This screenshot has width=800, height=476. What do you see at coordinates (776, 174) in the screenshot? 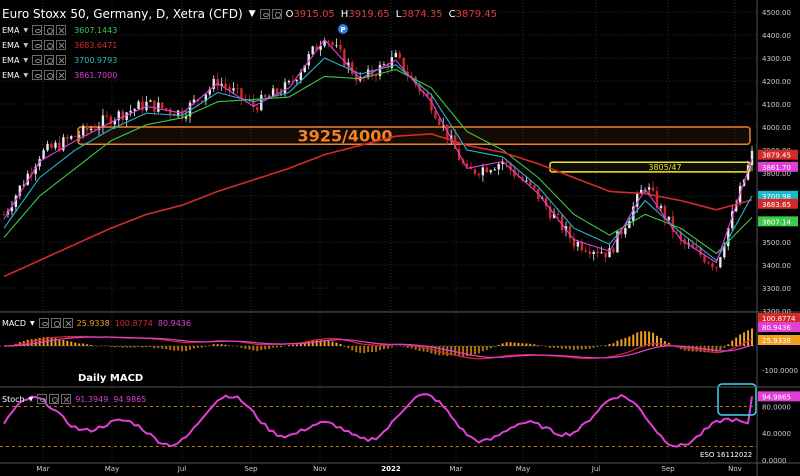
I see `price-tick-label: 3800.00` at bounding box center [776, 174].